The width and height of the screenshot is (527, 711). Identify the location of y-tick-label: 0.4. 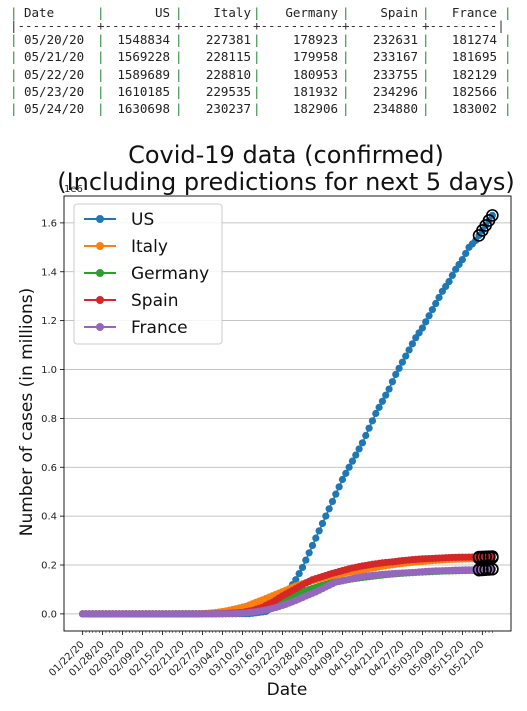
(49, 517).